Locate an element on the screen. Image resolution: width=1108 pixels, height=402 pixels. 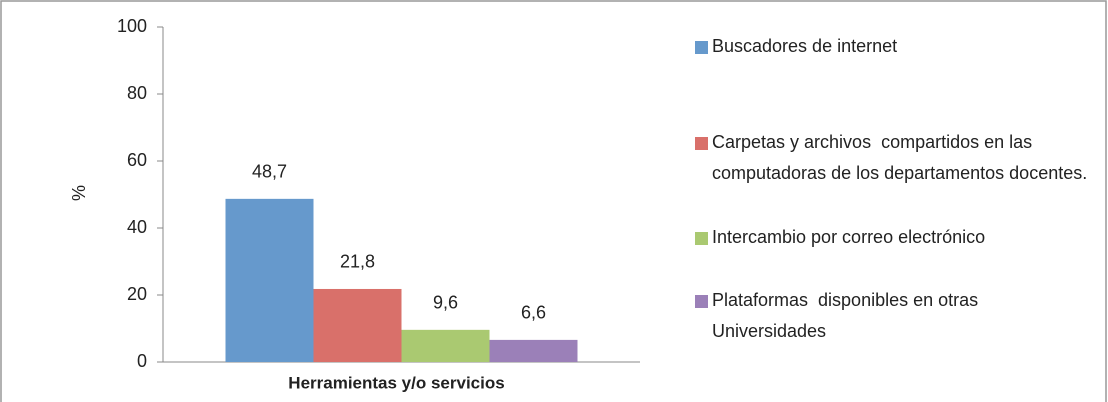
y-tick-label: 0 is located at coordinates (142, 361).